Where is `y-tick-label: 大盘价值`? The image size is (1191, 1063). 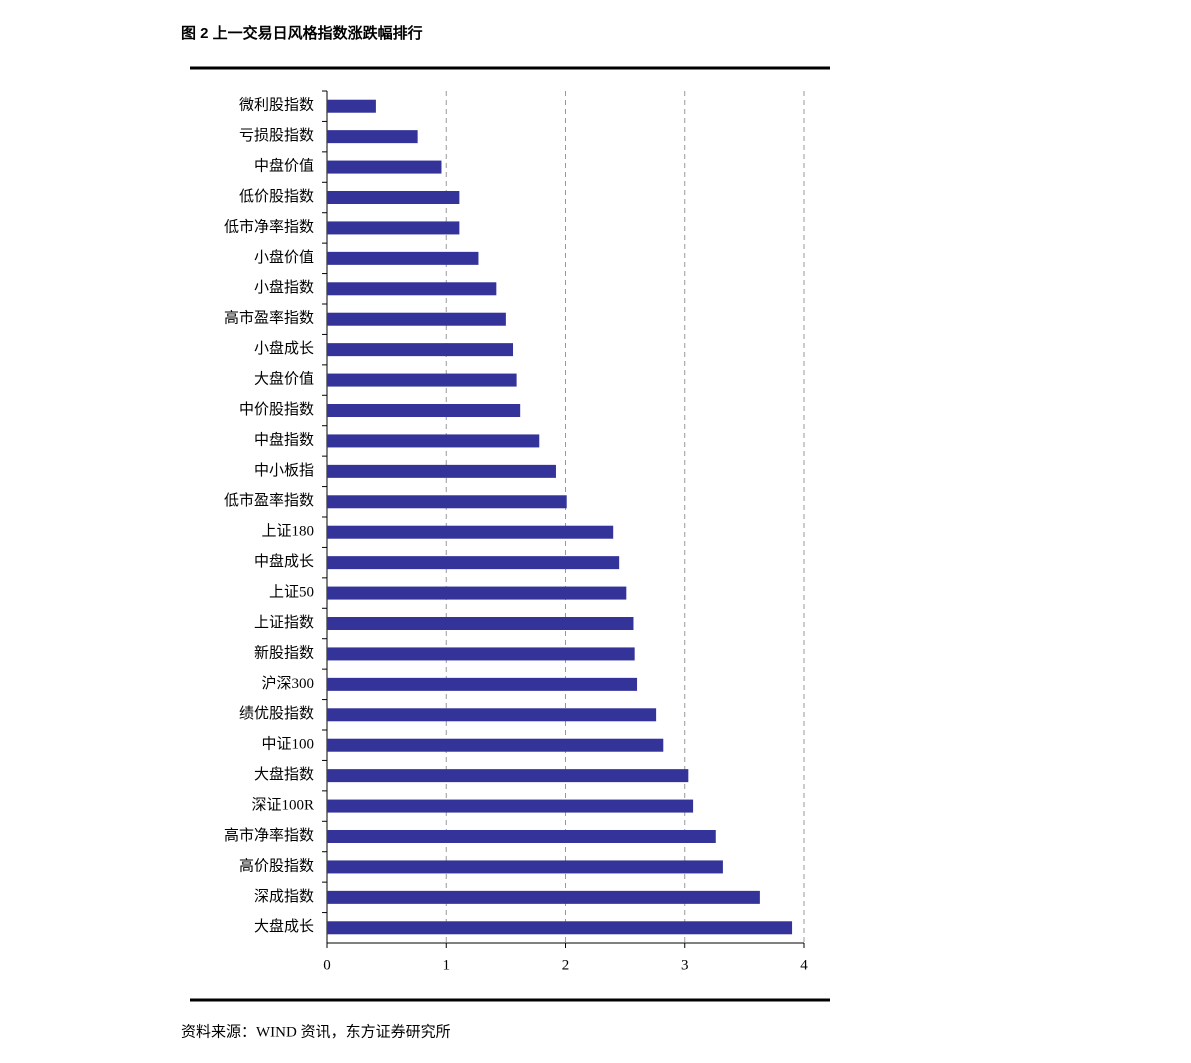
y-tick-label: 大盘价值 is located at coordinates (284, 379).